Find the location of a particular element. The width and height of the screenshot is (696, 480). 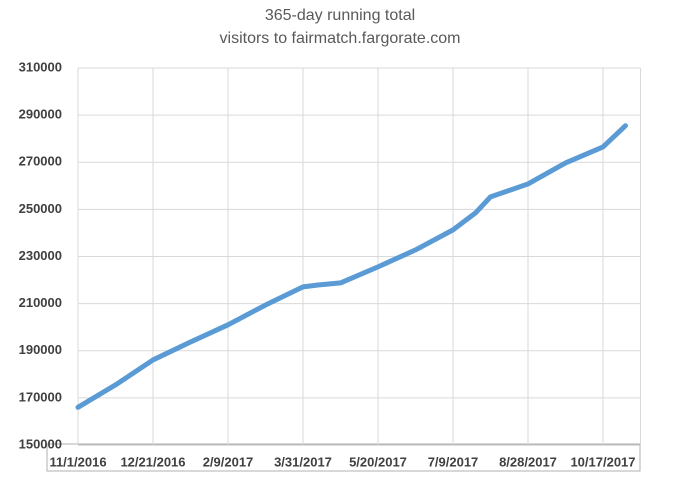

y-tick-label: 270000 is located at coordinates (40, 161).